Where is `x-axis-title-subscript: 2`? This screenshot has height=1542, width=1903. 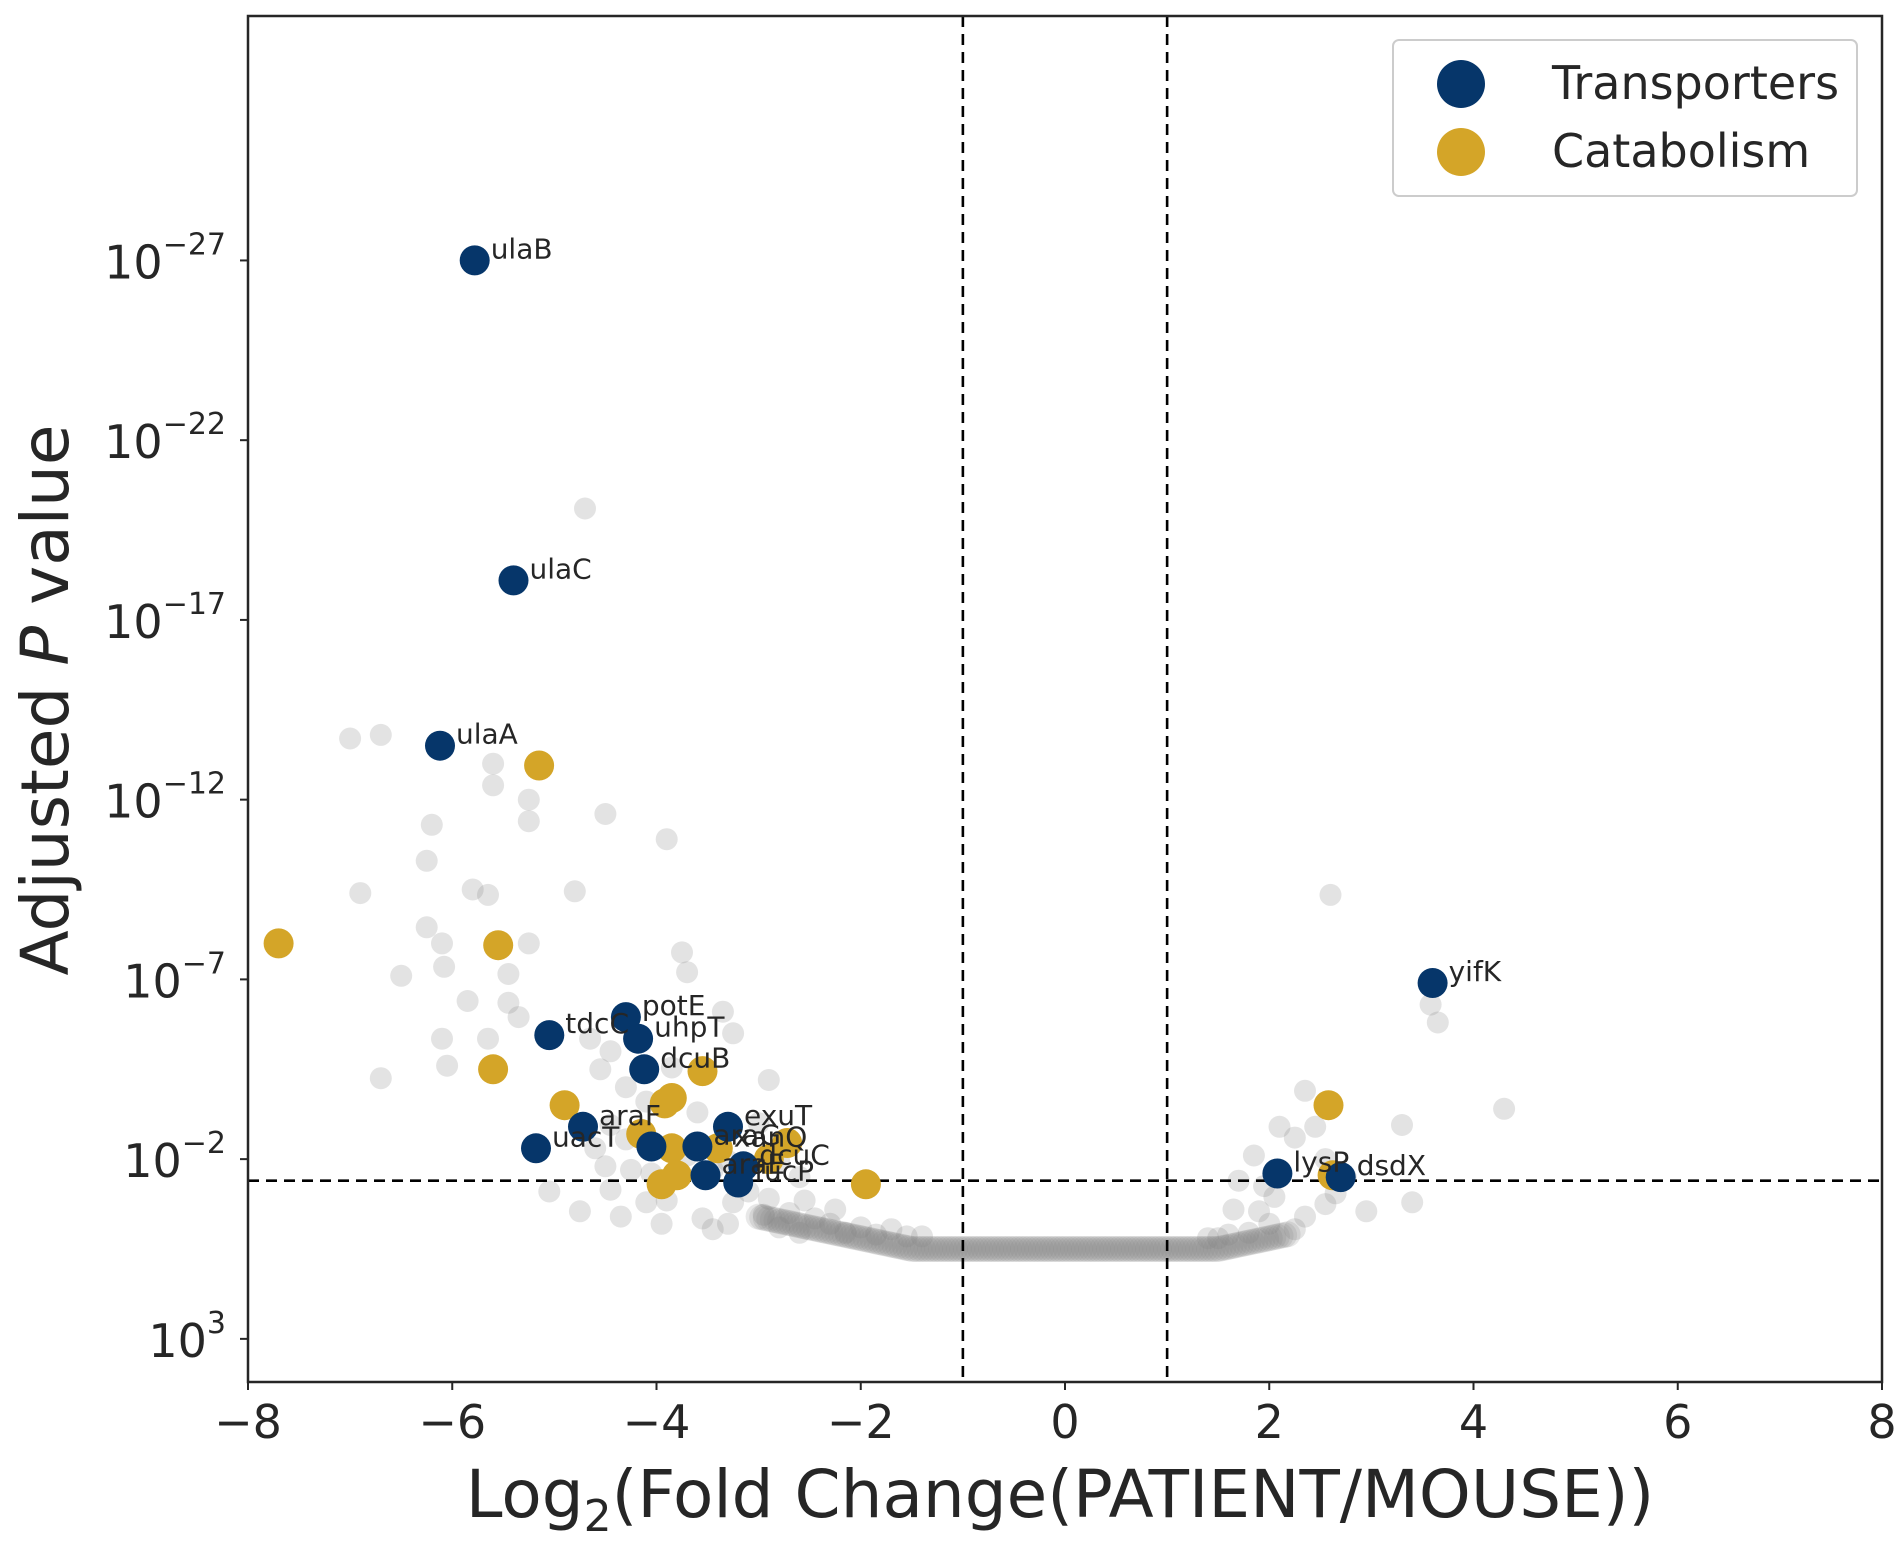 x-axis-title-subscript: 2 is located at coordinates (598, 1516).